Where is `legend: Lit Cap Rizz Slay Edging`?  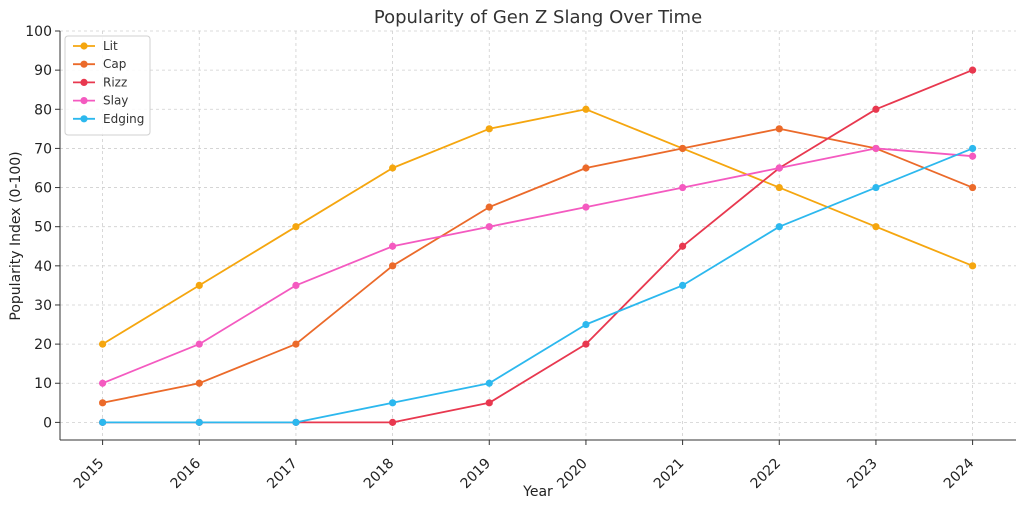 legend: Lit Cap Rizz Slay Edging is located at coordinates (107, 85).